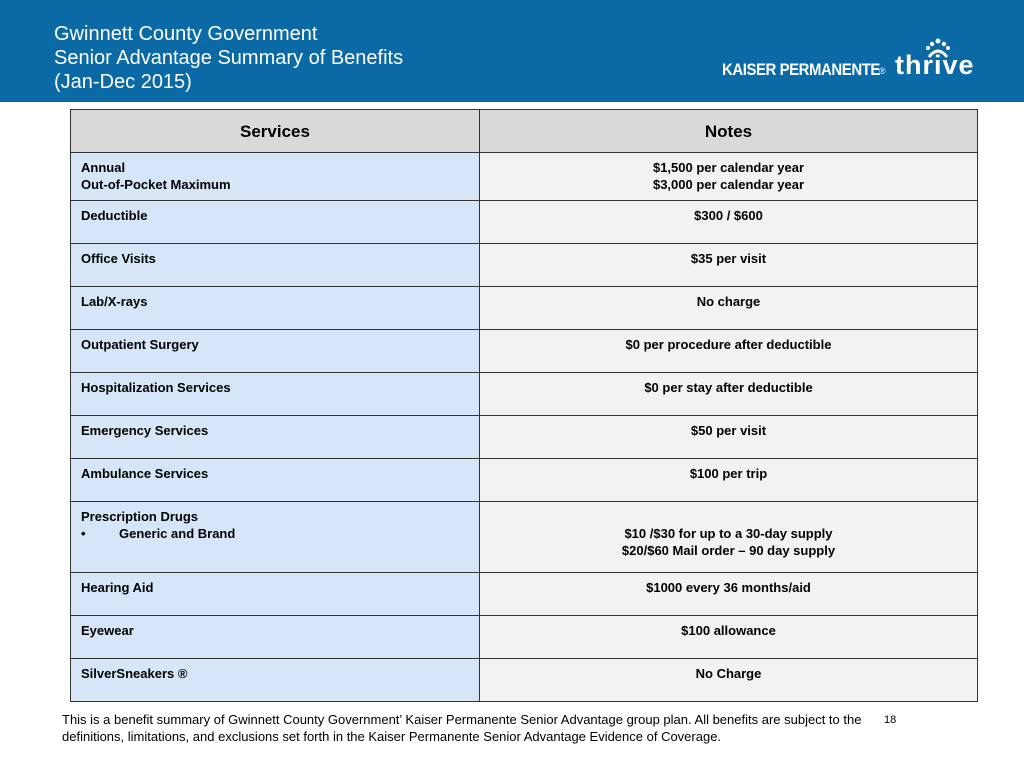  I want to click on logo-mark: ®, so click(882, 71).